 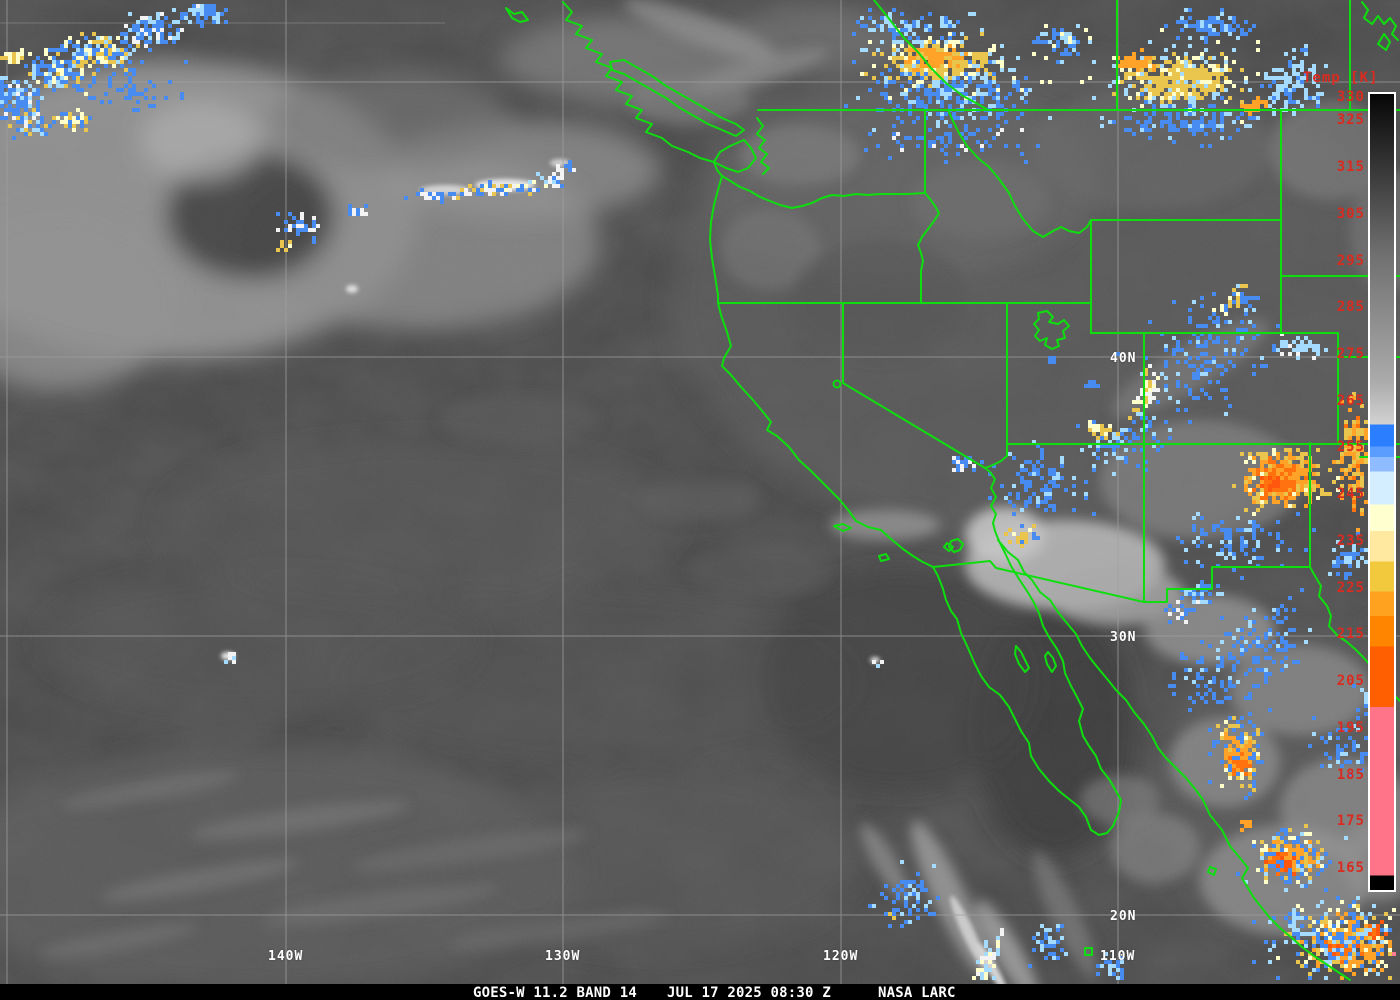 What do you see at coordinates (749, 992) in the screenshot?
I see `caption-timestamp: JUL 17 2025 08:30 Z` at bounding box center [749, 992].